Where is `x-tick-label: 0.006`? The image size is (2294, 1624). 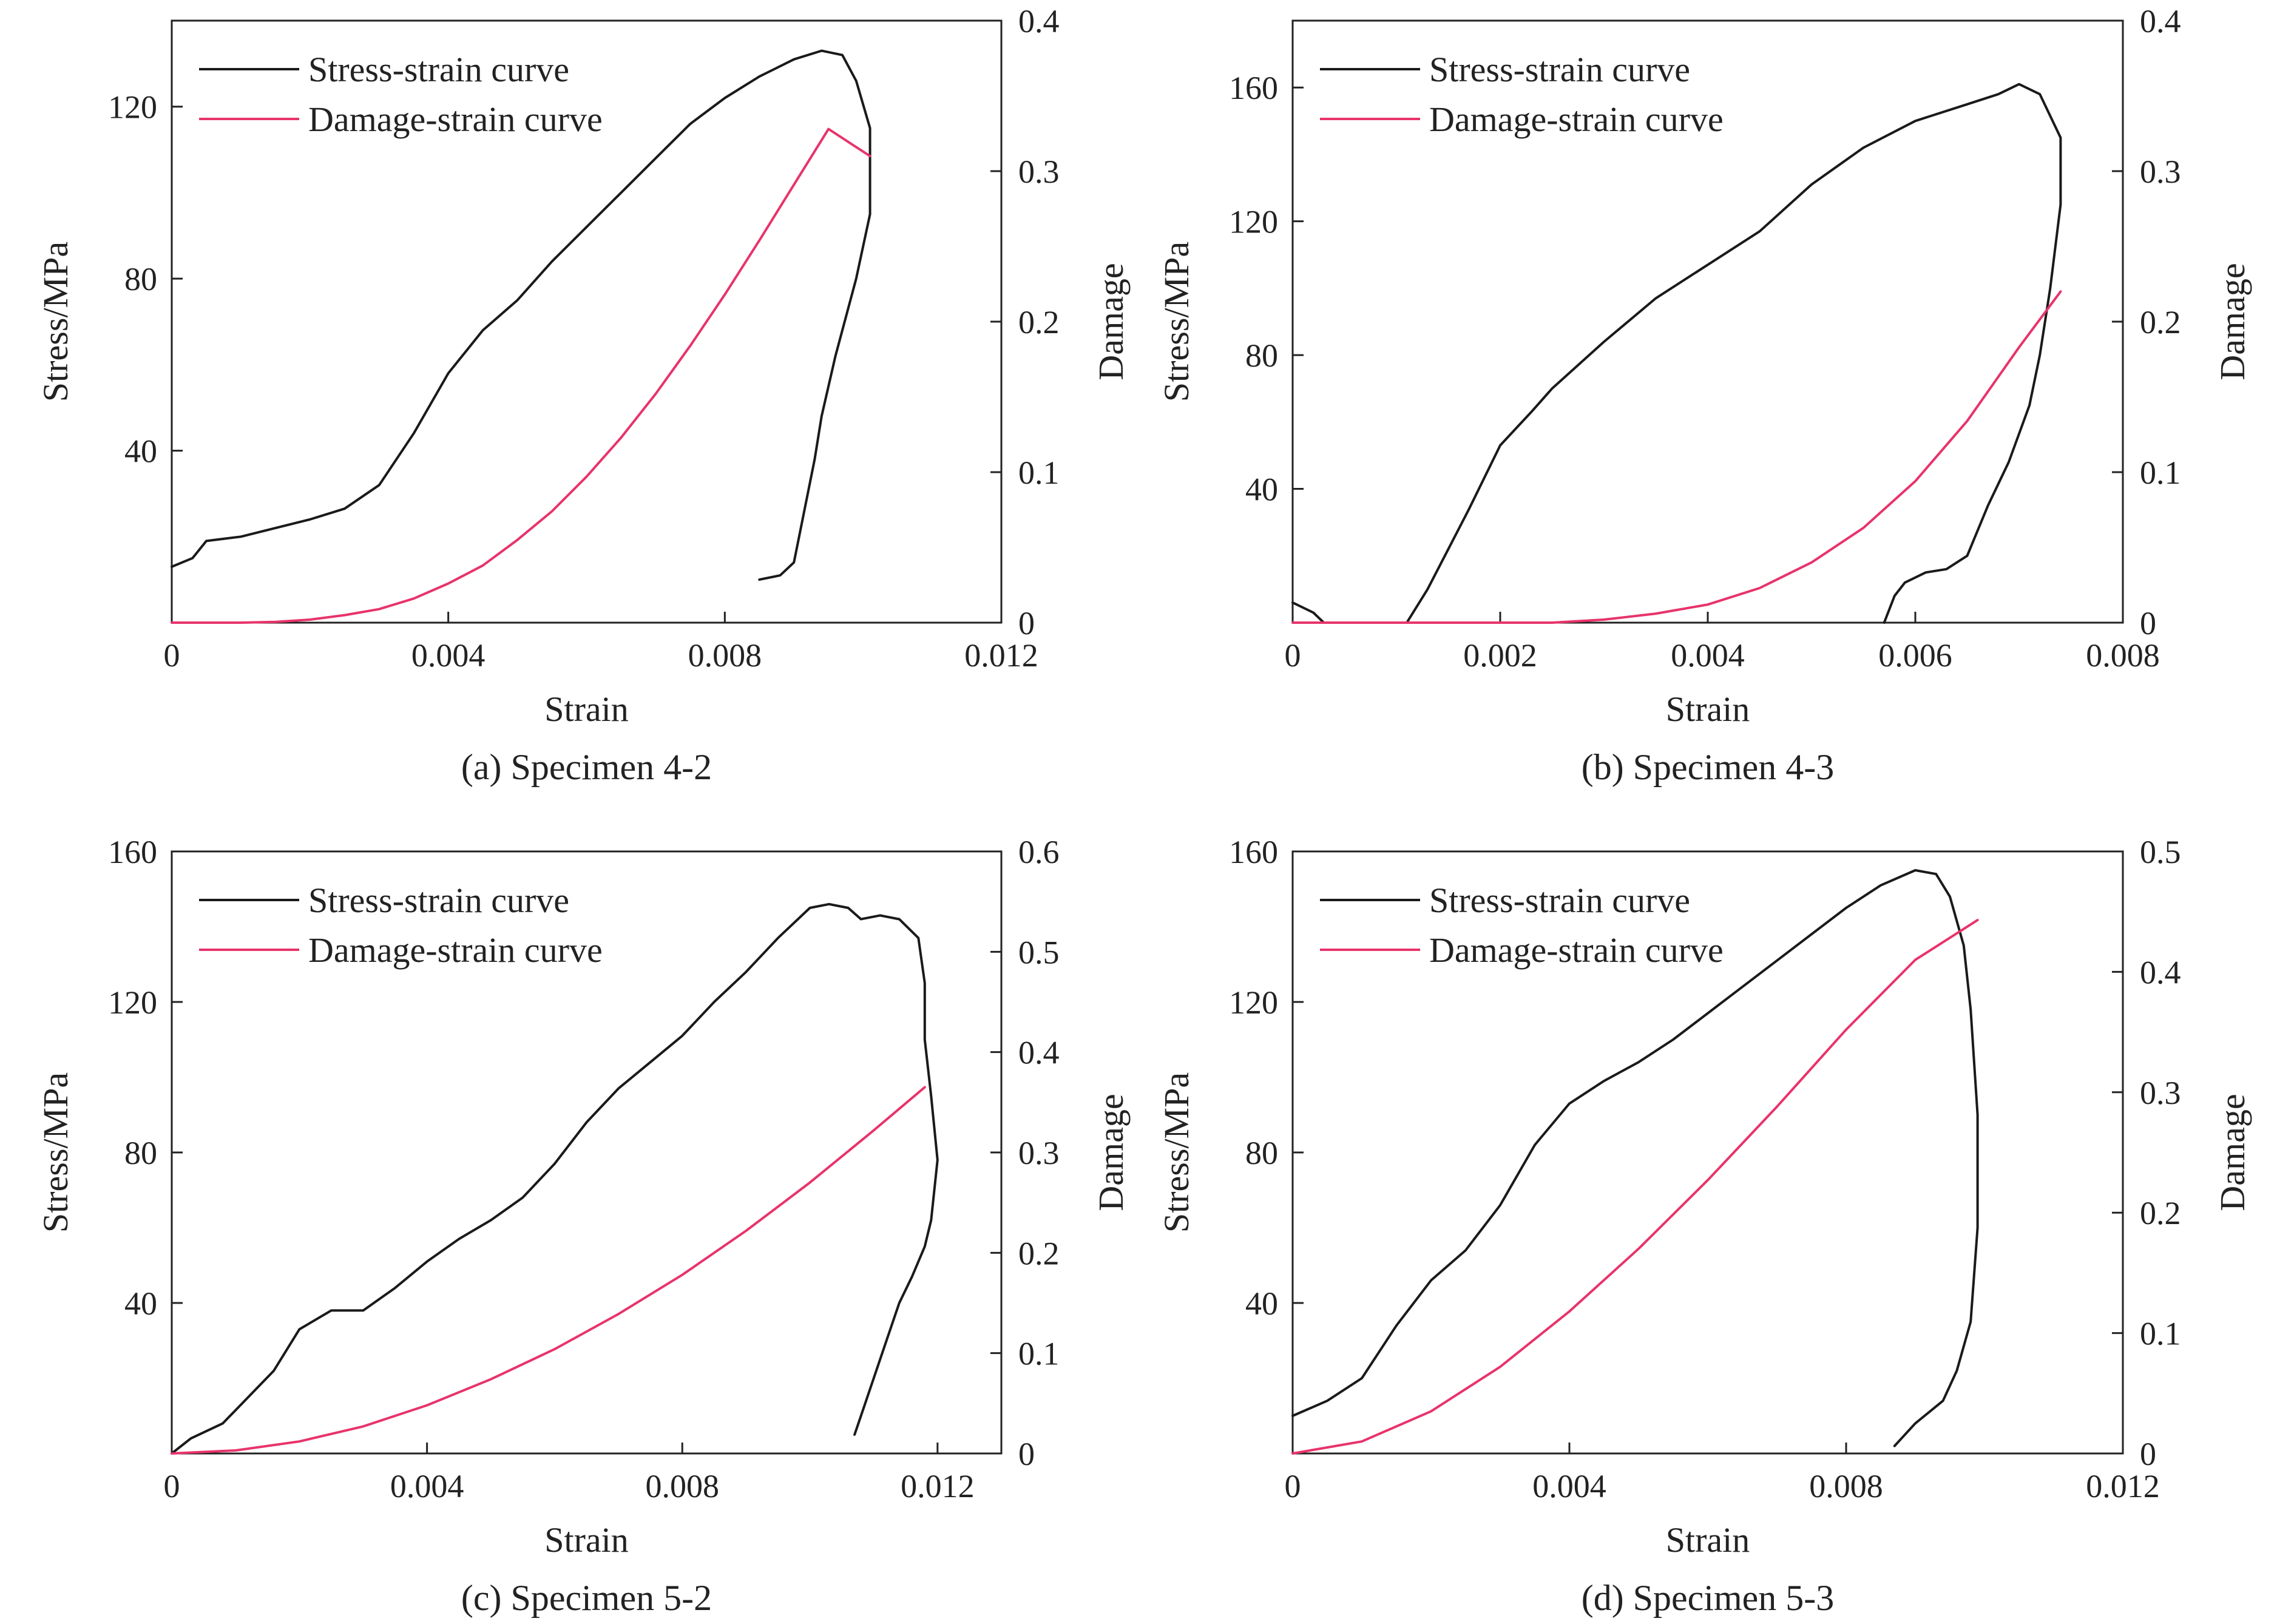
x-tick-label: 0.006 is located at coordinates (1915, 656).